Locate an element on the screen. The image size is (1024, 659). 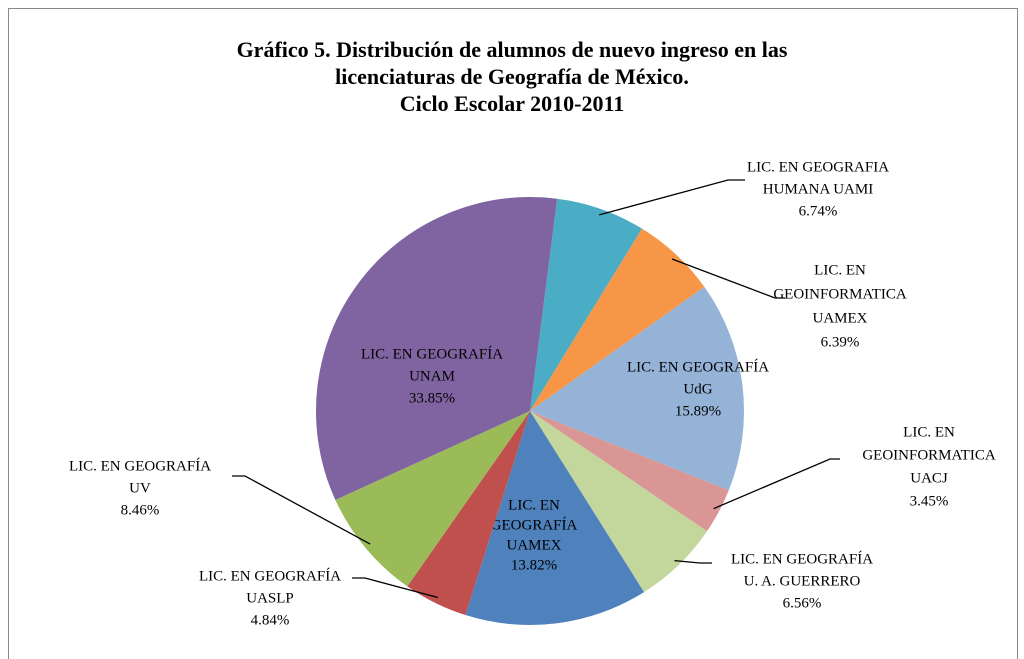
slice-label: LIC. EN GEOGRAFIA is located at coordinates (818, 167).